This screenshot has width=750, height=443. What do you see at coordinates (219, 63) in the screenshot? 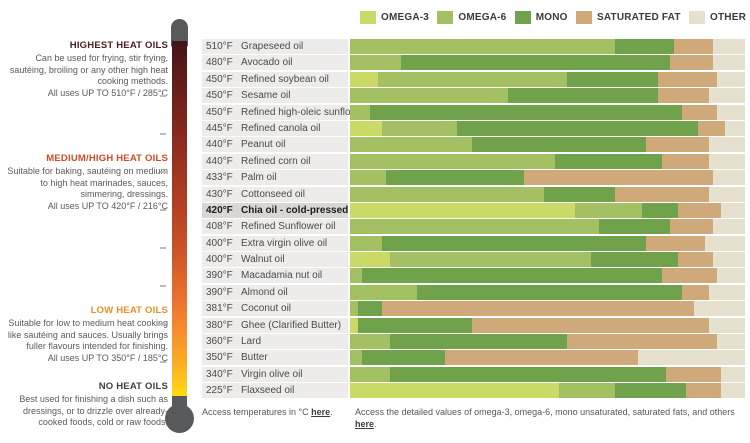
I see `smoke-point-temp: 480°F` at bounding box center [219, 63].